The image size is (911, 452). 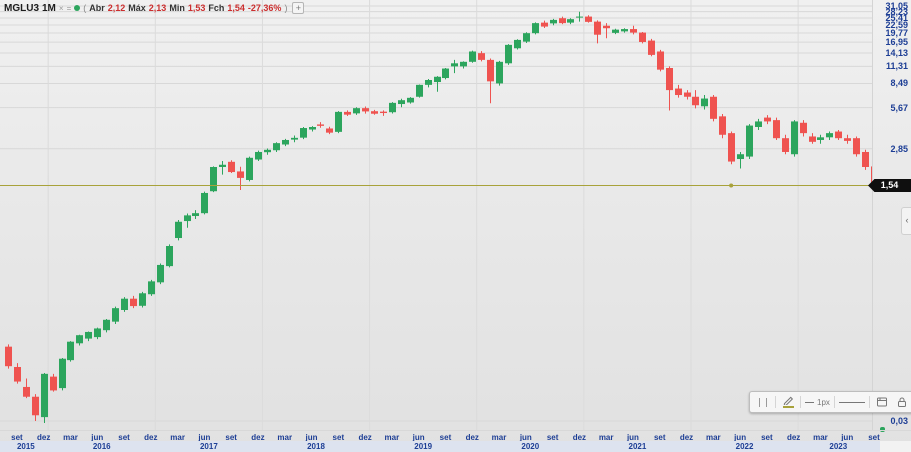 I want to click on price-axis-label: 19,77, so click(x=896, y=32).